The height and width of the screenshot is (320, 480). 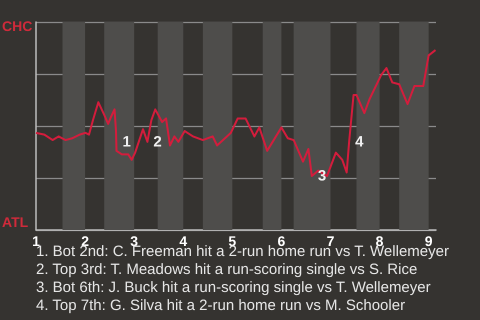 What do you see at coordinates (183, 241) in the screenshot?
I see `x-tick-label: 4` at bounding box center [183, 241].